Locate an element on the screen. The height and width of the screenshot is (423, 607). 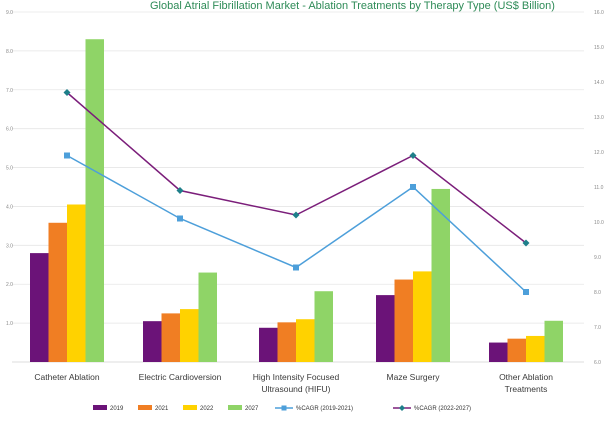
left-tick-label: 5.0 is located at coordinates (9, 169).